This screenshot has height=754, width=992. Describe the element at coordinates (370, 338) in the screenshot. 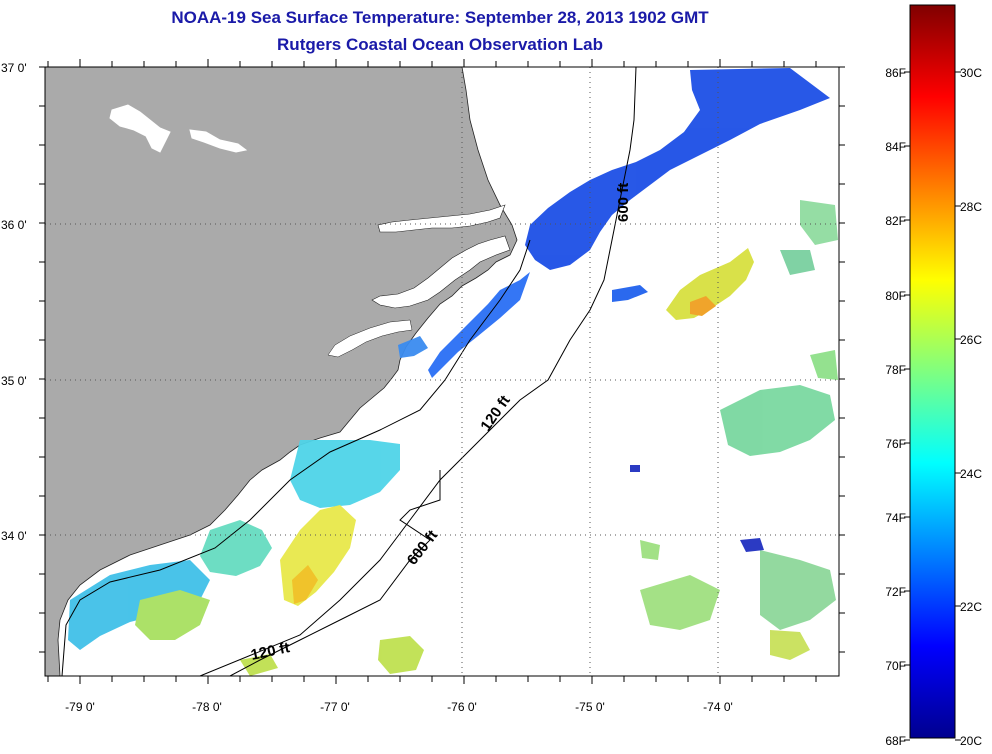

I see `river-estuary` at that location.